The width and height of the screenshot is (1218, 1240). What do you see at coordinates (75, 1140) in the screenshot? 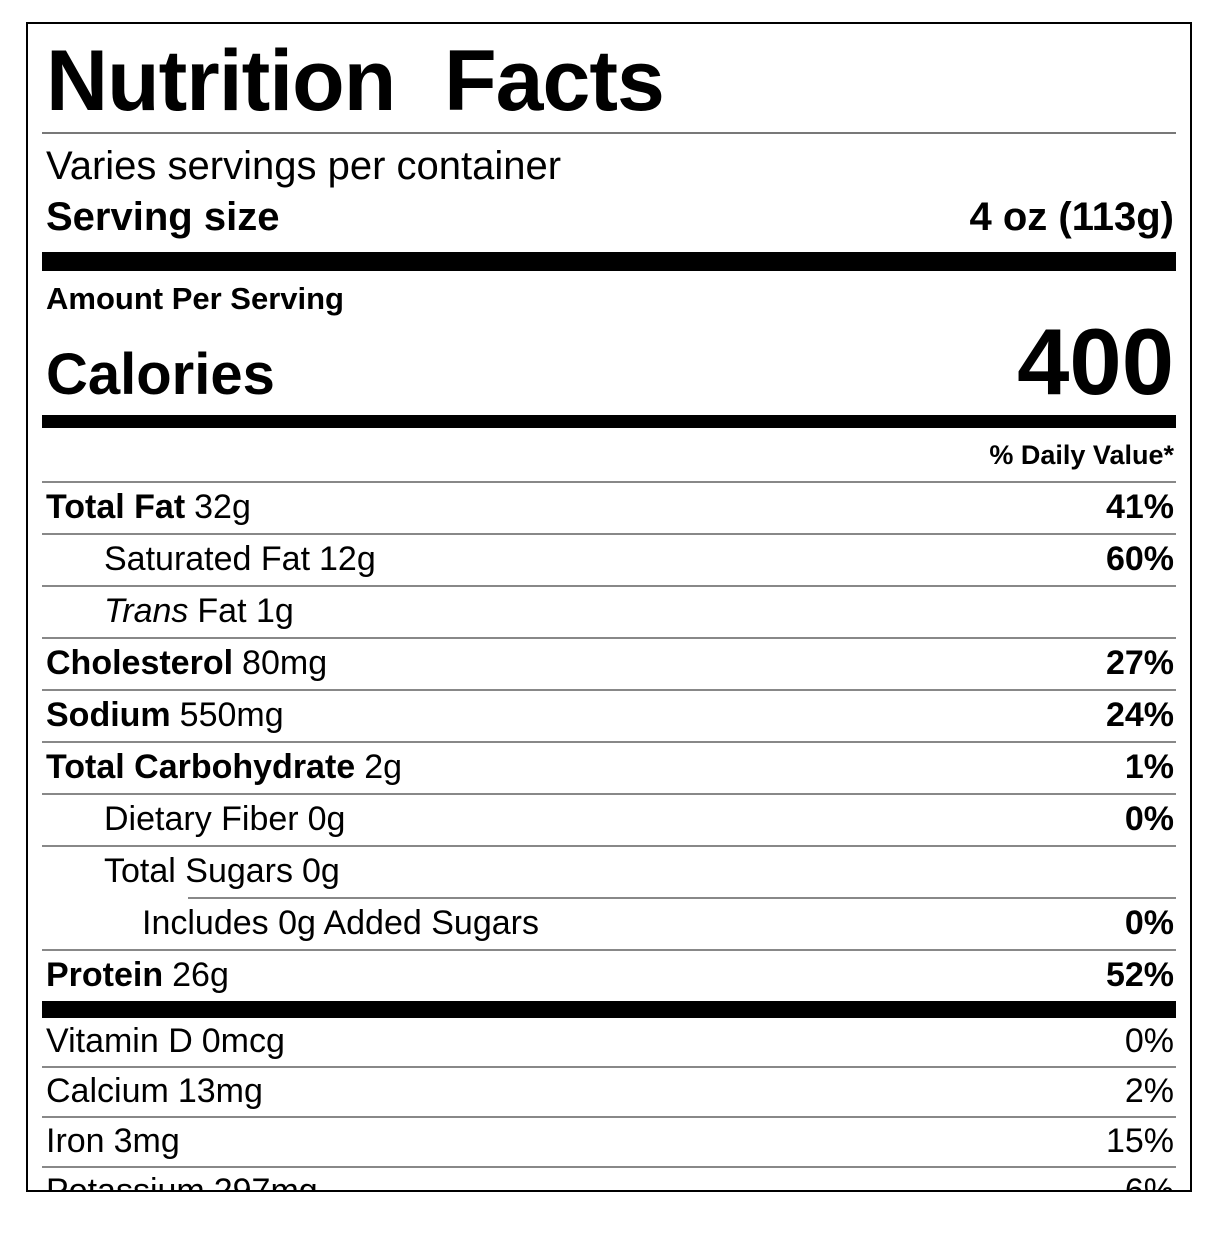
I see `vitamin-name: Iron` at bounding box center [75, 1140].